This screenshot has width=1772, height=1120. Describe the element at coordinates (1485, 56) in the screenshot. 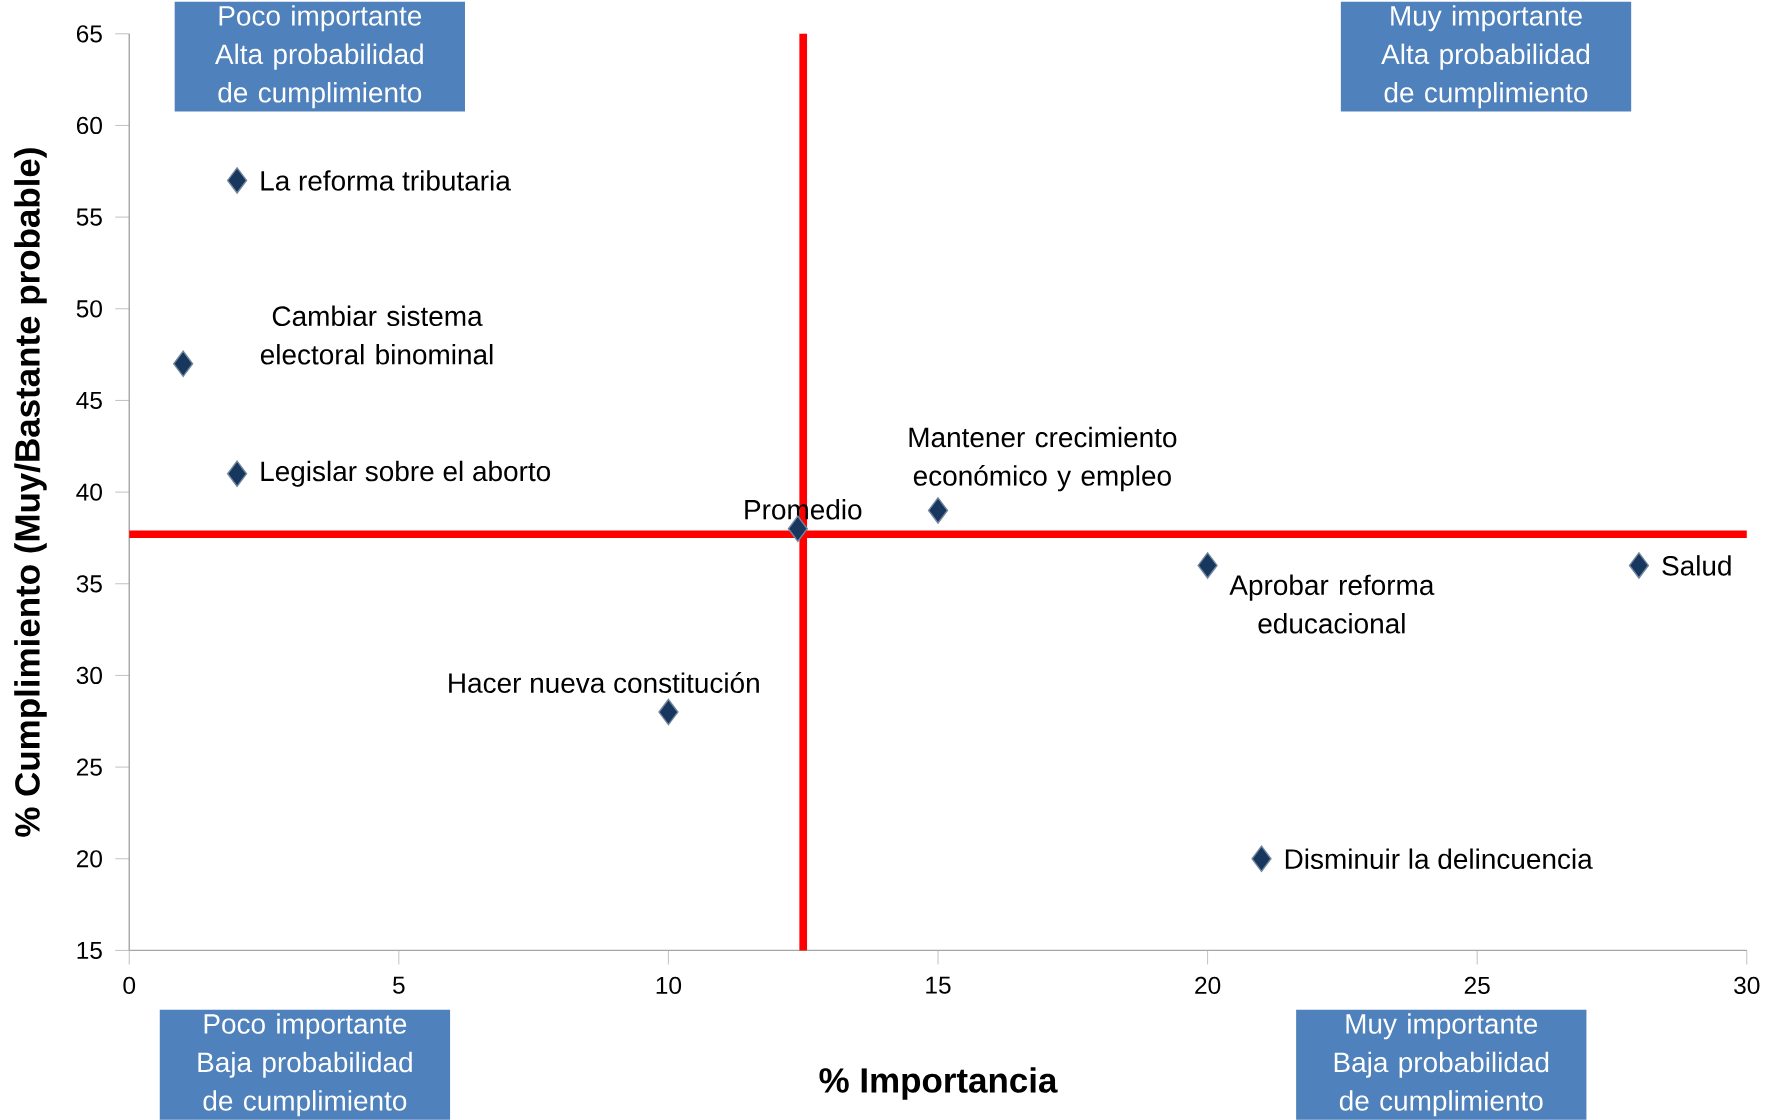

I see `annotation: Muy importante Alta probabilidad de cumplimiento` at that location.